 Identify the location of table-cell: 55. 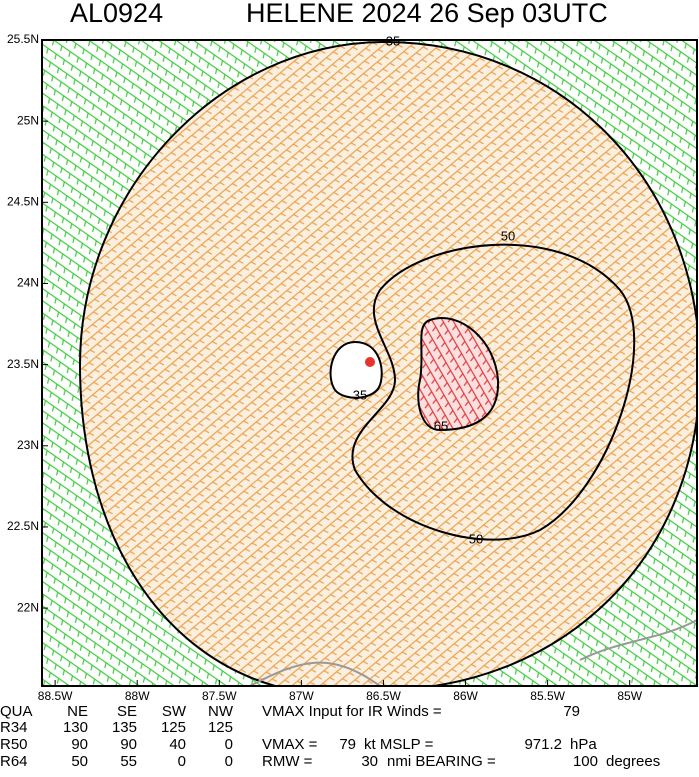
(128, 761).